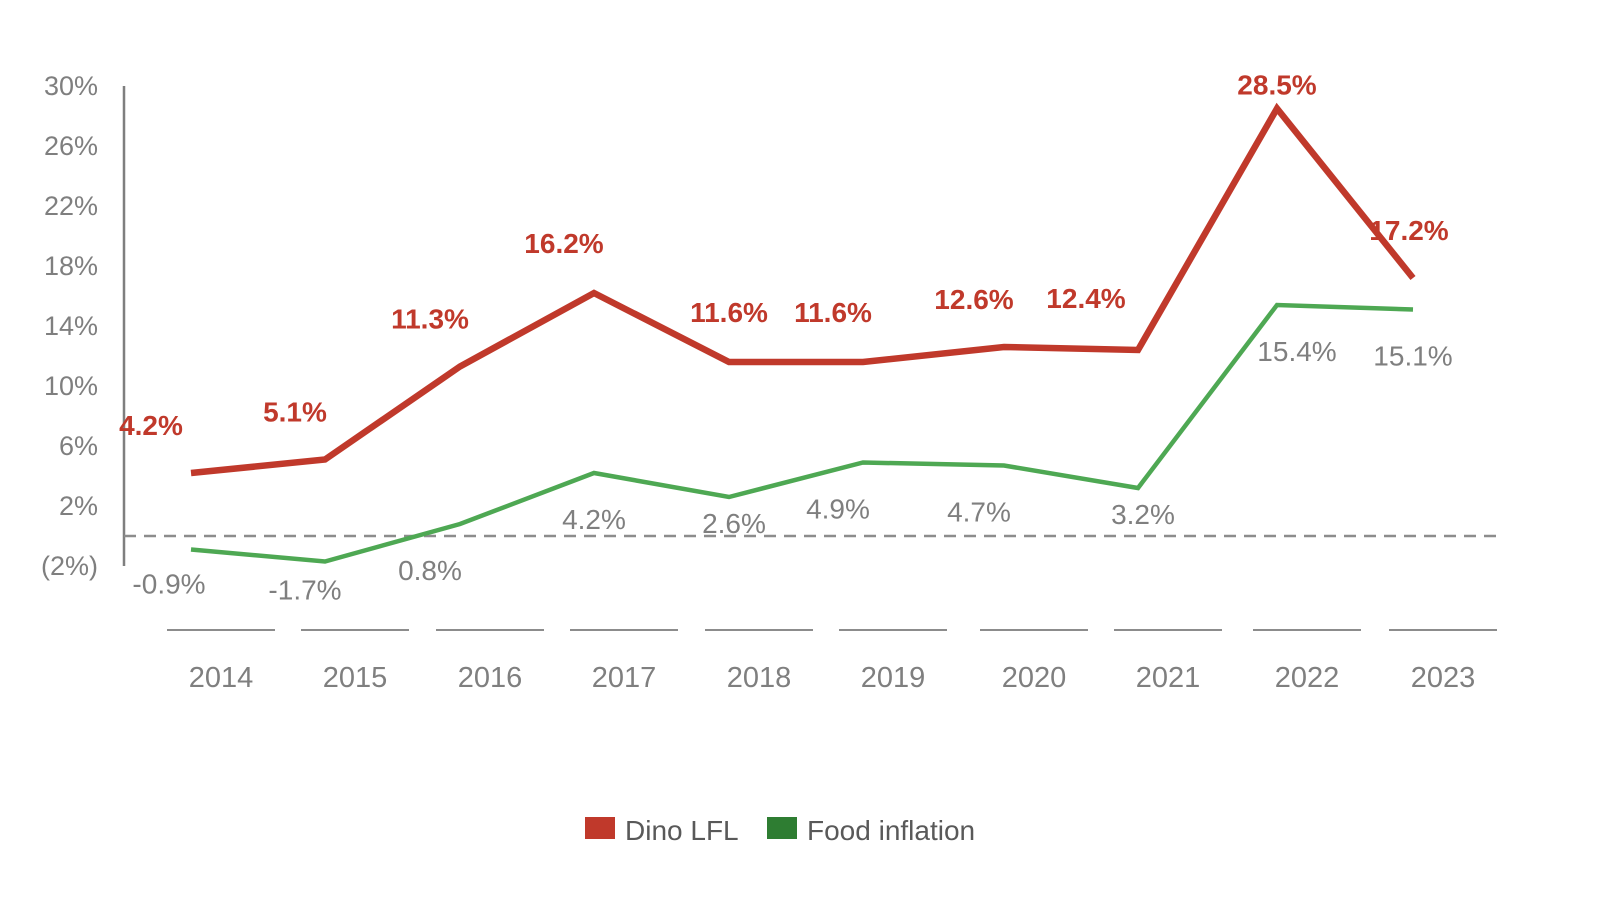 Image resolution: width=1602 pixels, height=915 pixels. I want to click on data-label-food-inflation: 4.9%, so click(838, 509).